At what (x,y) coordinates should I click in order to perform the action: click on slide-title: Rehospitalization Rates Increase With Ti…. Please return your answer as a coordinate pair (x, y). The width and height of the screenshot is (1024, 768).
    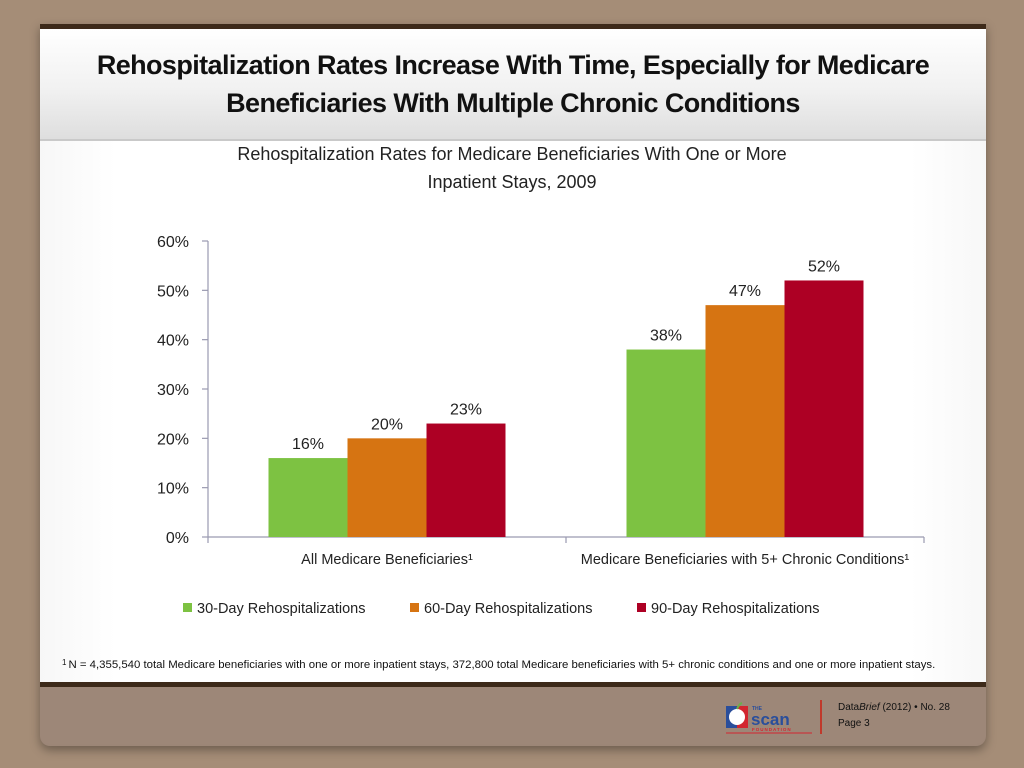
    Looking at the image, I should click on (513, 84).